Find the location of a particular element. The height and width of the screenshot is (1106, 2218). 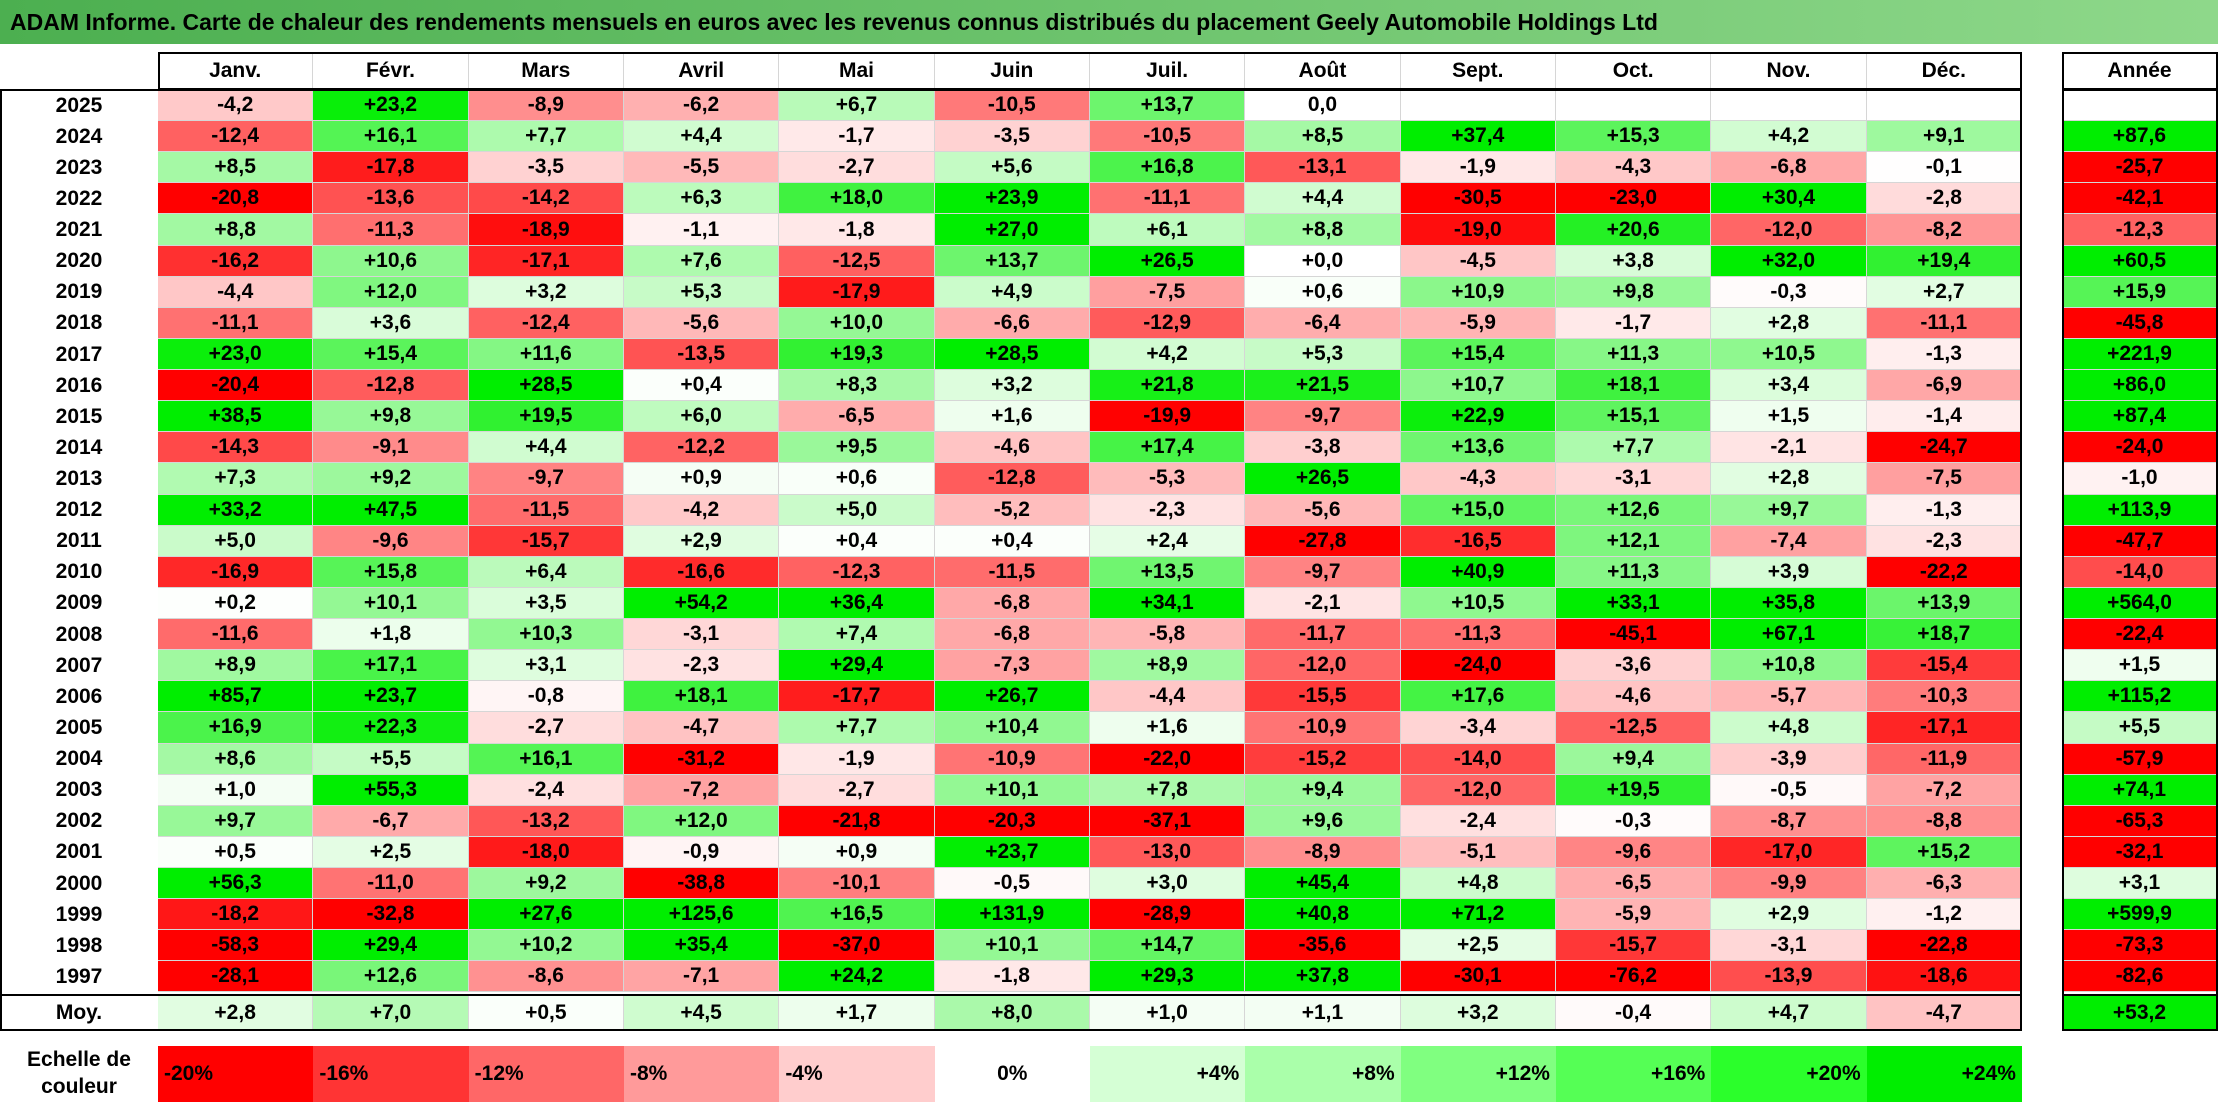

heatmap-cell: +3,2 is located at coordinates (1012, 386).